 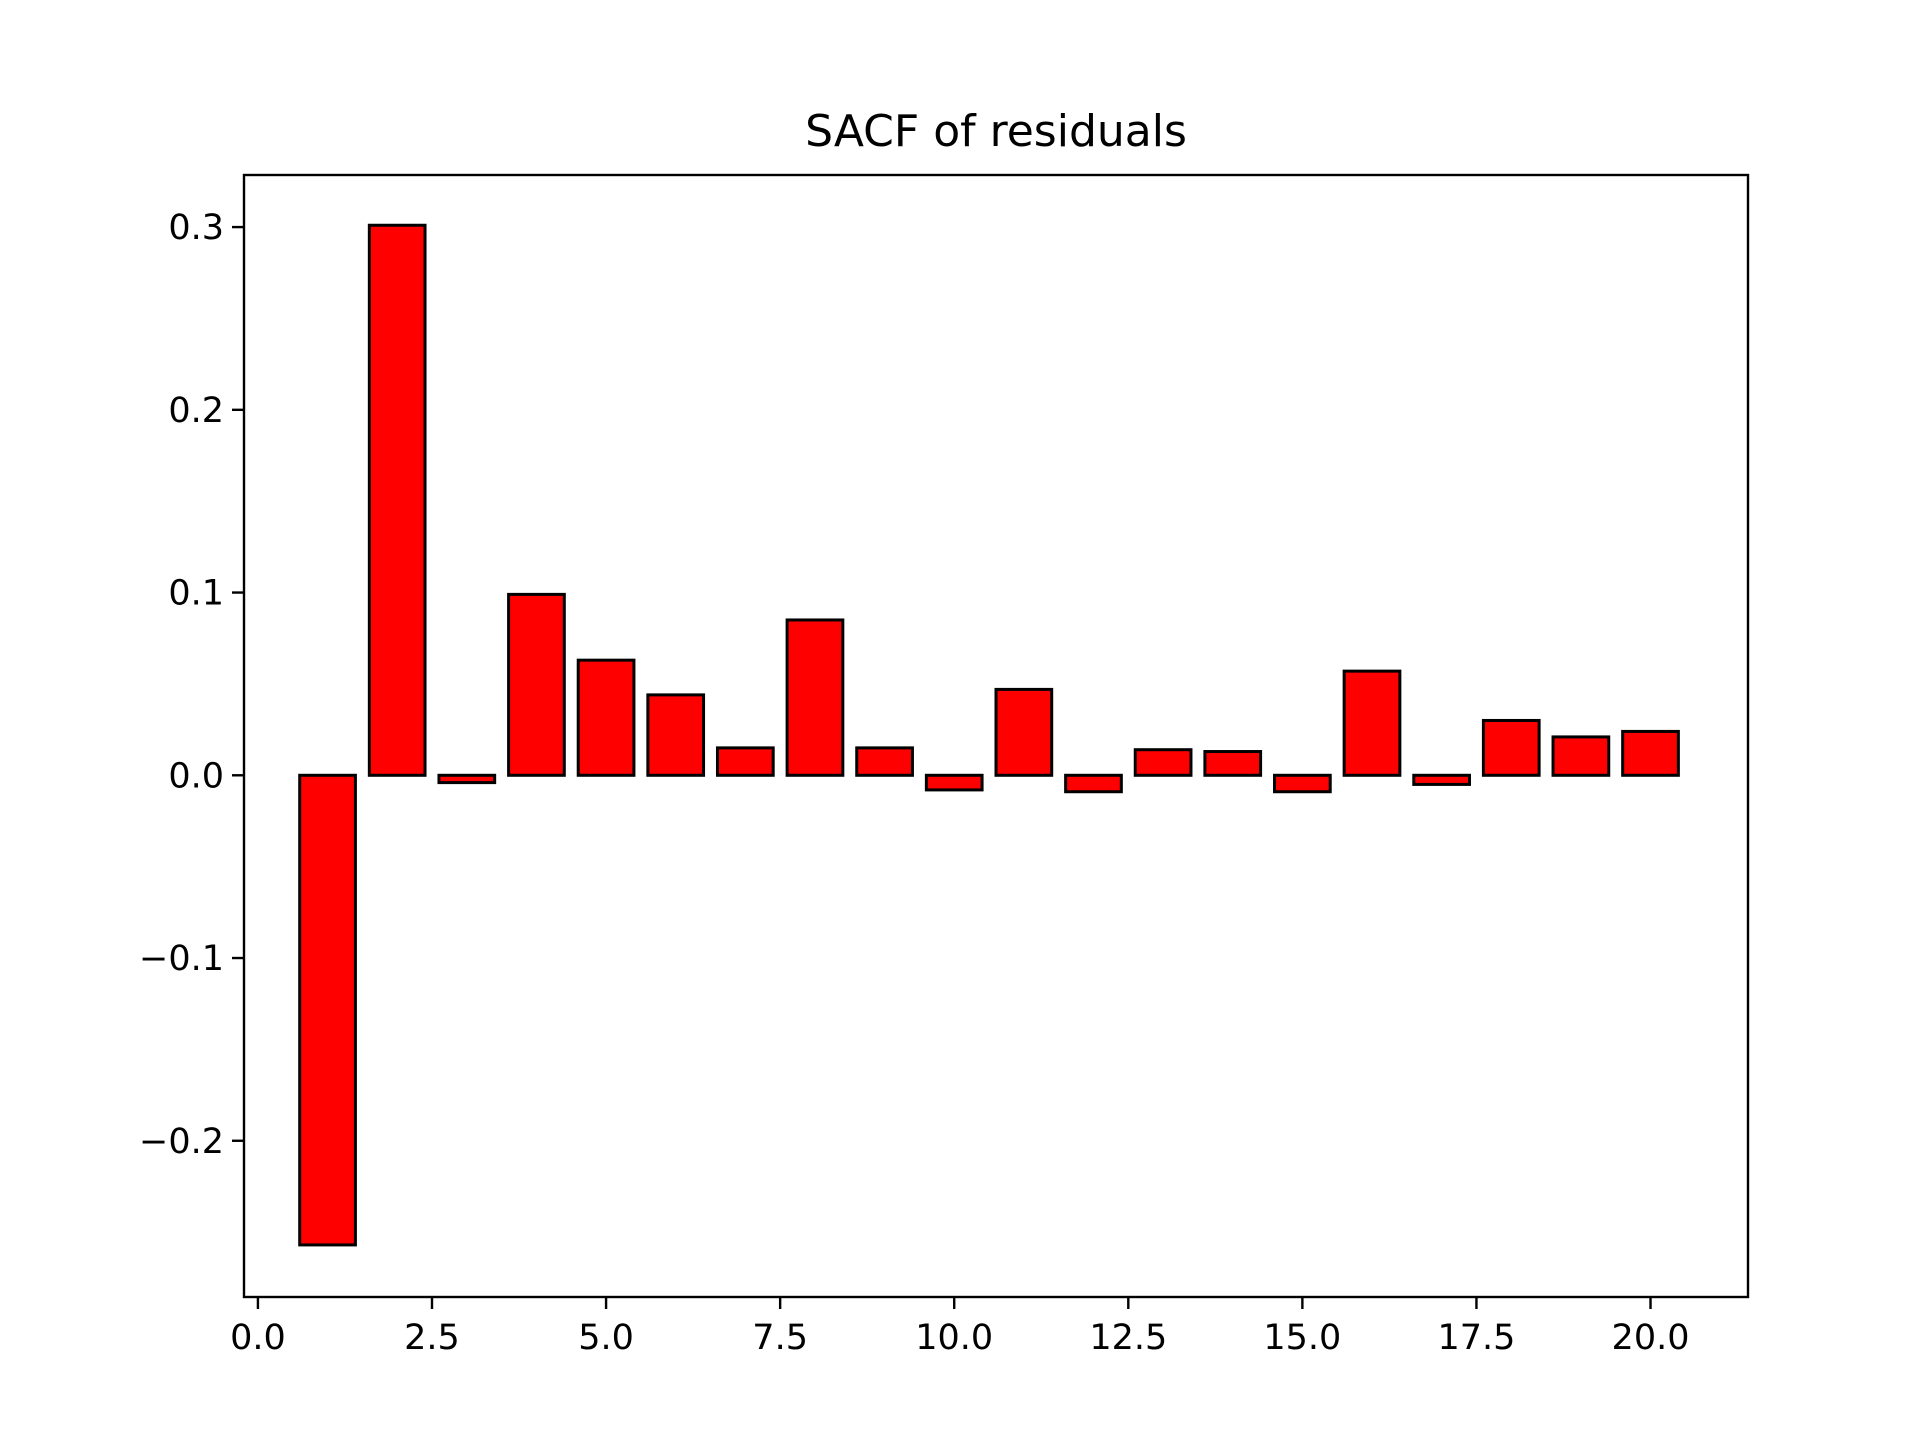 What do you see at coordinates (181, 1142) in the screenshot?
I see `y-tick-label: −0.2` at bounding box center [181, 1142].